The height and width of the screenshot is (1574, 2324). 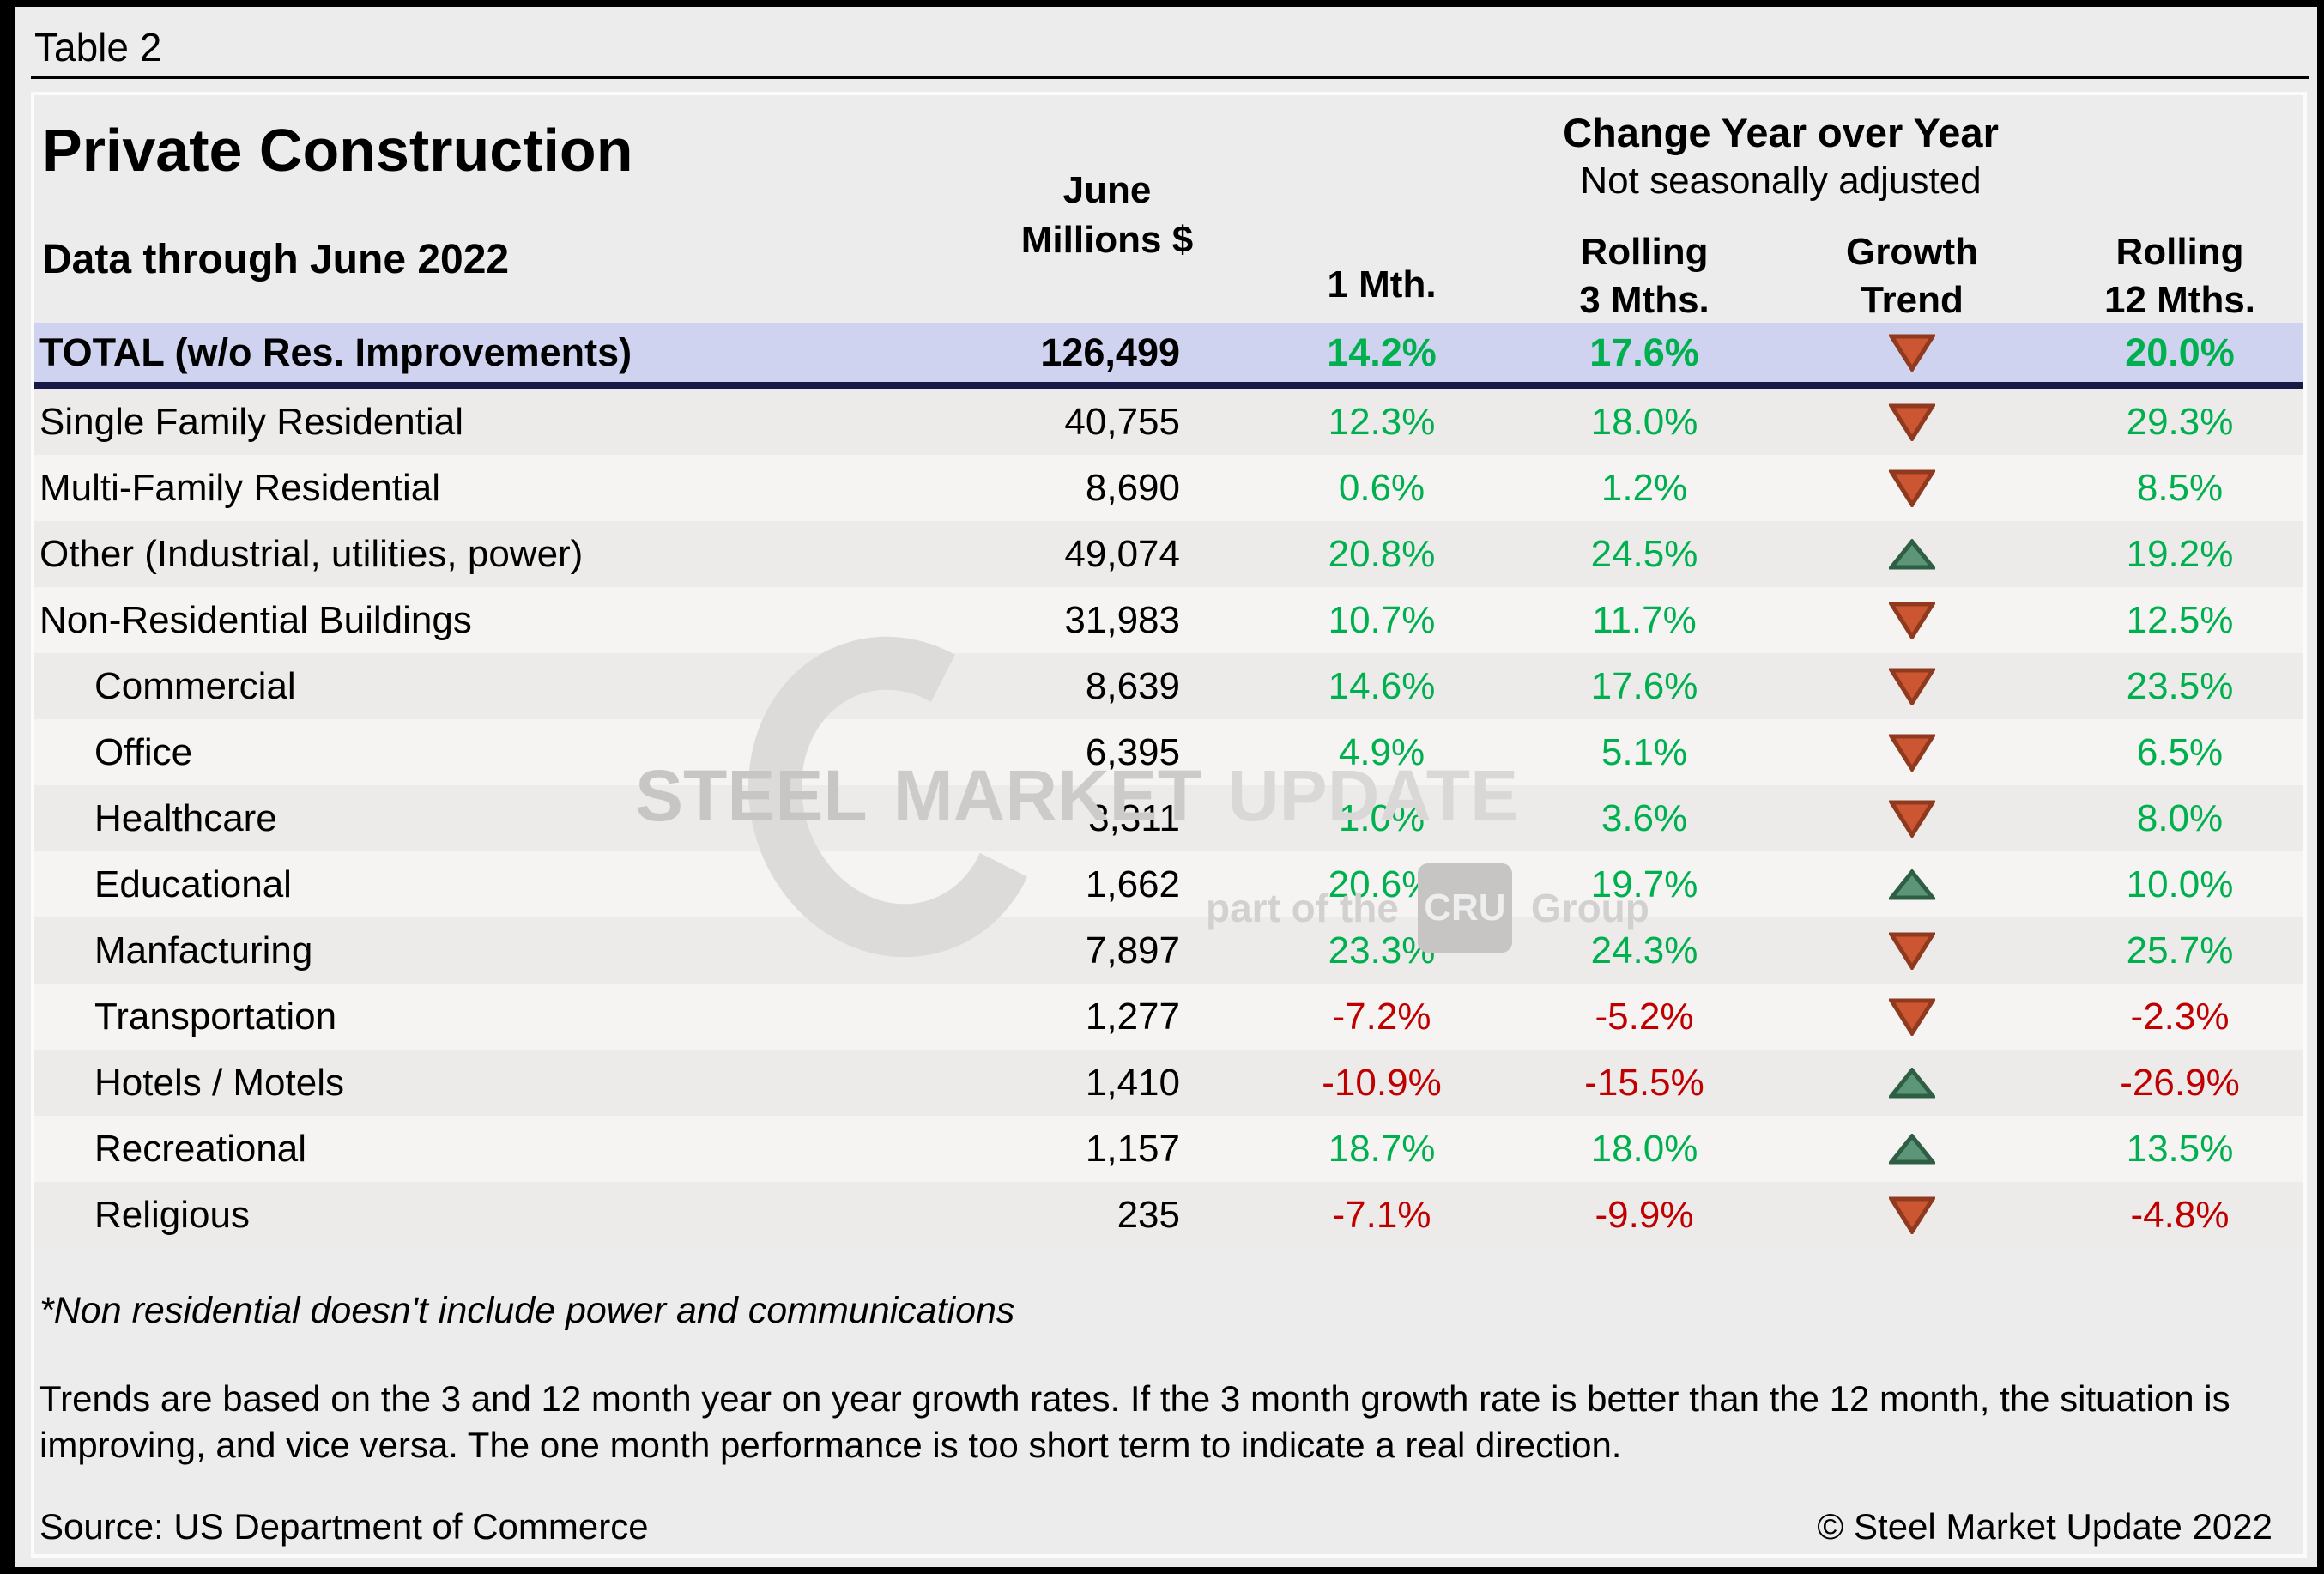 I want to click on table-row: Commercial 8,639 14.6% 17.6% 23.5%, so click(x=1168, y=686).